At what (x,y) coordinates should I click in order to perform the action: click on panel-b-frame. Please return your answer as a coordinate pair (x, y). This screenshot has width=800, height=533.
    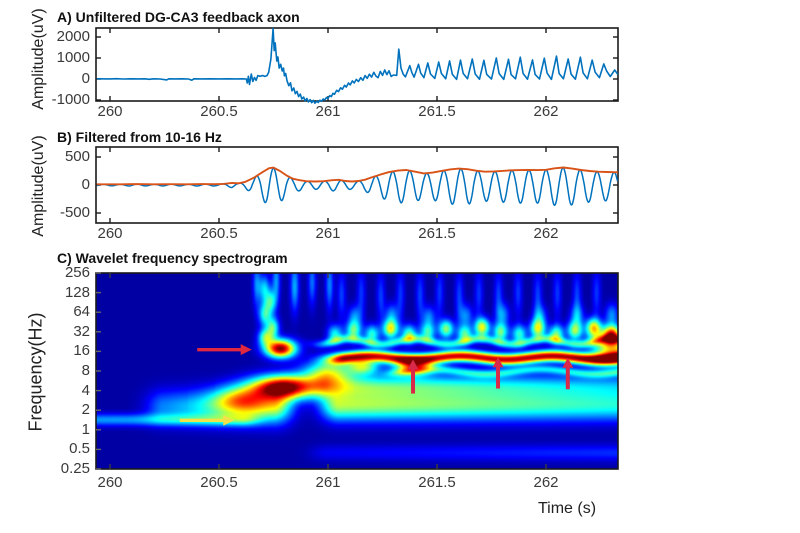
    Looking at the image, I should click on (357, 185).